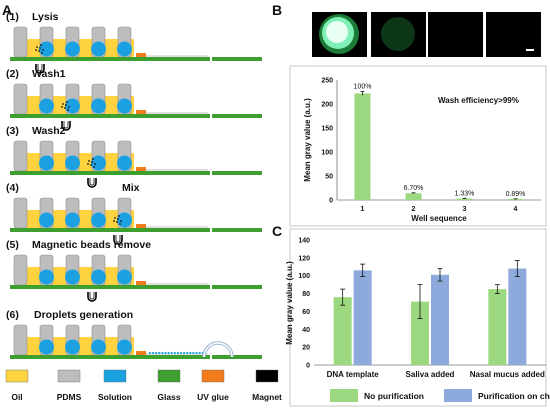 Image resolution: width=550 pixels, height=416 pixels. I want to click on step-number: (2), so click(12, 74).